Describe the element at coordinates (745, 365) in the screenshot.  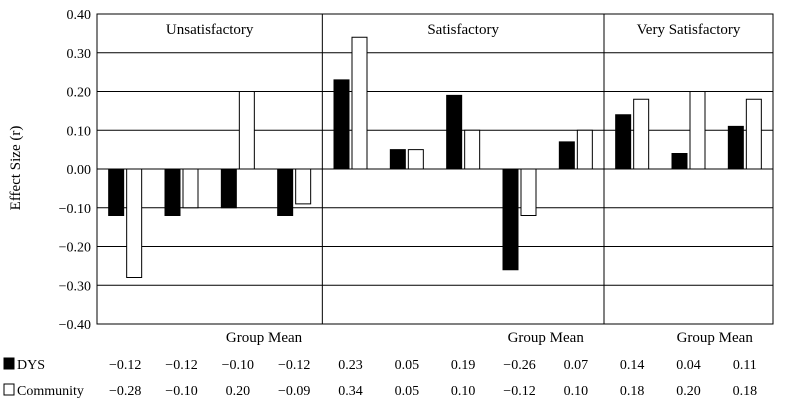
I see `table-cell: 0.11` at that location.